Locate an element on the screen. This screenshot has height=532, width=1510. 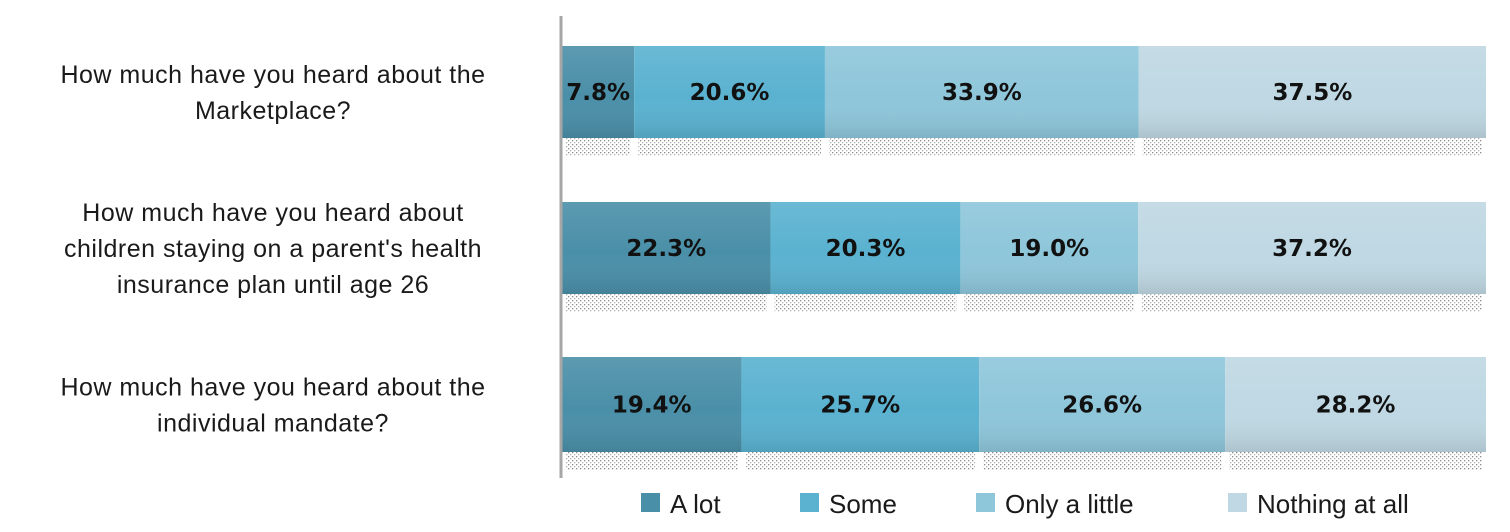
value-label: 37.2% is located at coordinates (1312, 249).